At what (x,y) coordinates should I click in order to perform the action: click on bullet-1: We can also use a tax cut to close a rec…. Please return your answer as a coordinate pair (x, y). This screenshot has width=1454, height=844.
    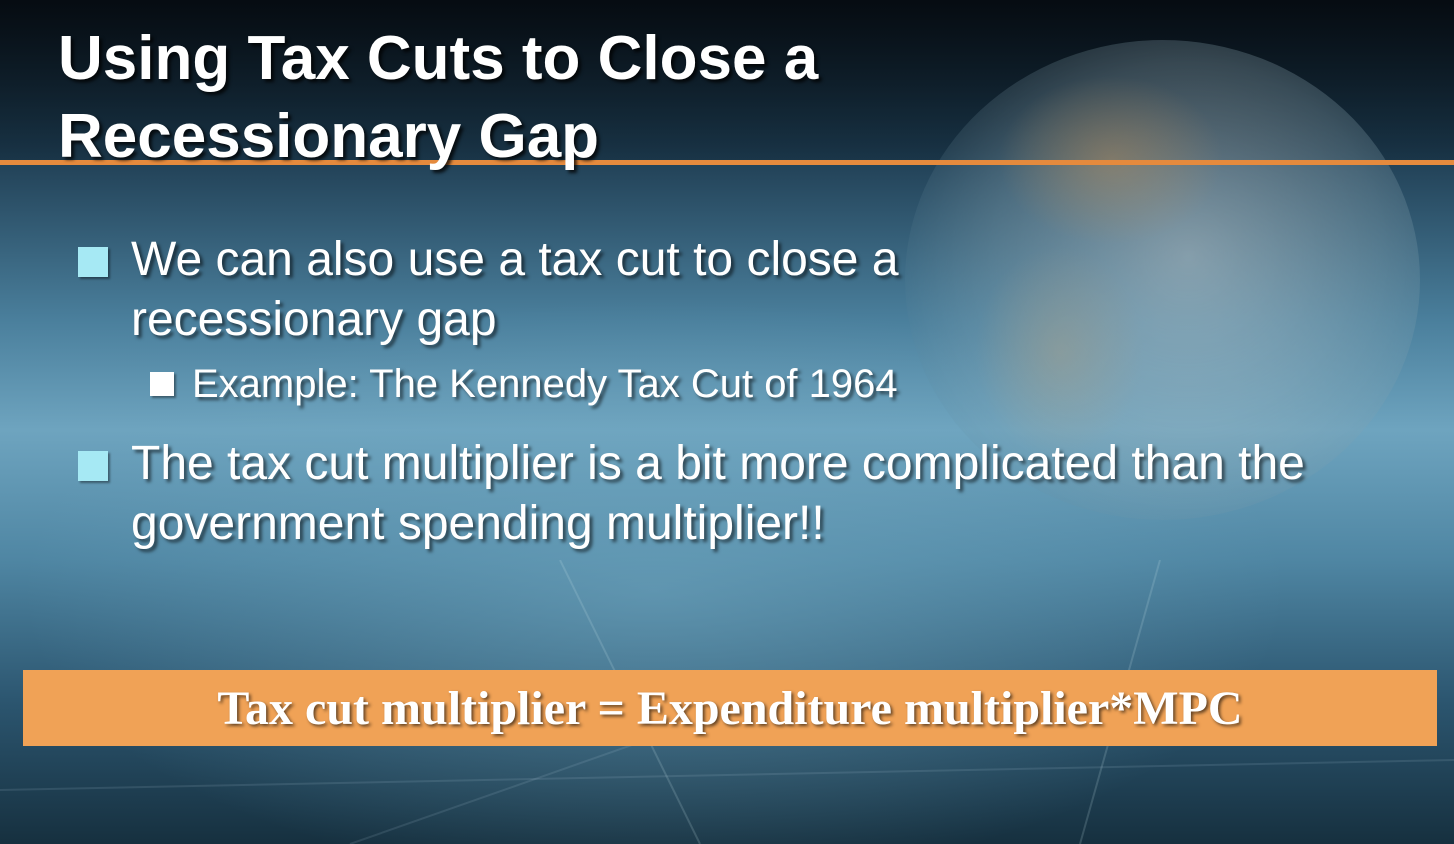
    Looking at the image, I should click on (608, 290).